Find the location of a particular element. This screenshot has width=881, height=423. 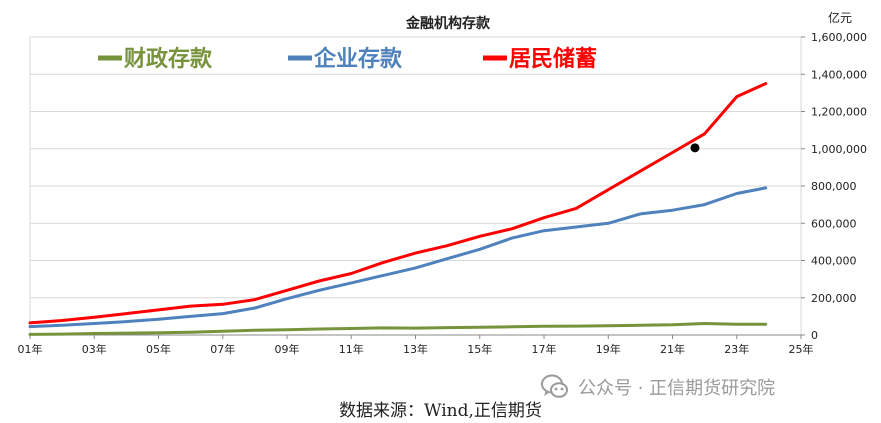

y-tick-label: 1,600,000 is located at coordinates (839, 37).